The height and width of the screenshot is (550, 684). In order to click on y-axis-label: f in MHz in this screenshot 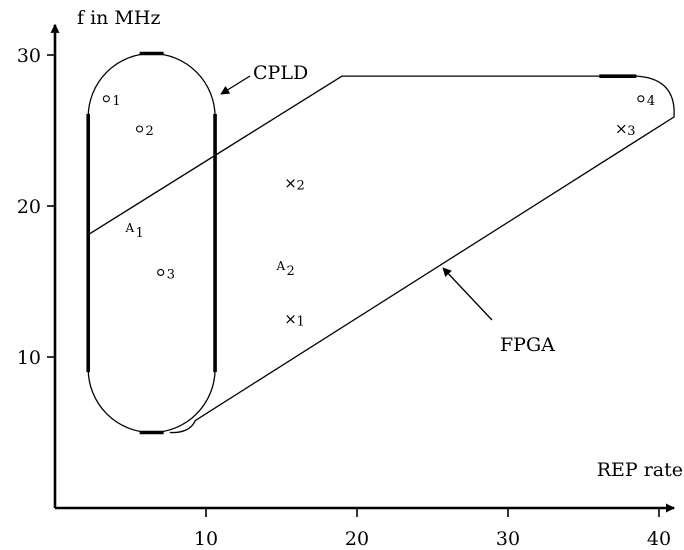, I will do `click(118, 18)`.